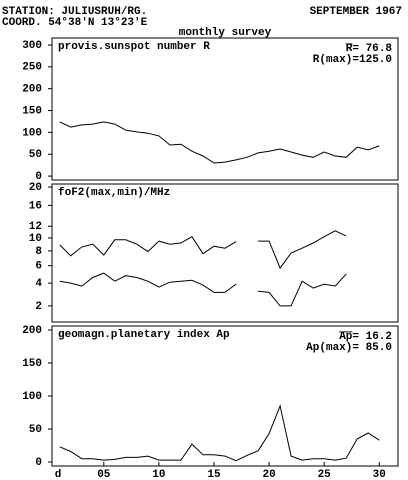  What do you see at coordinates (214, 474) in the screenshot?
I see `x-tick-label: 15` at bounding box center [214, 474].